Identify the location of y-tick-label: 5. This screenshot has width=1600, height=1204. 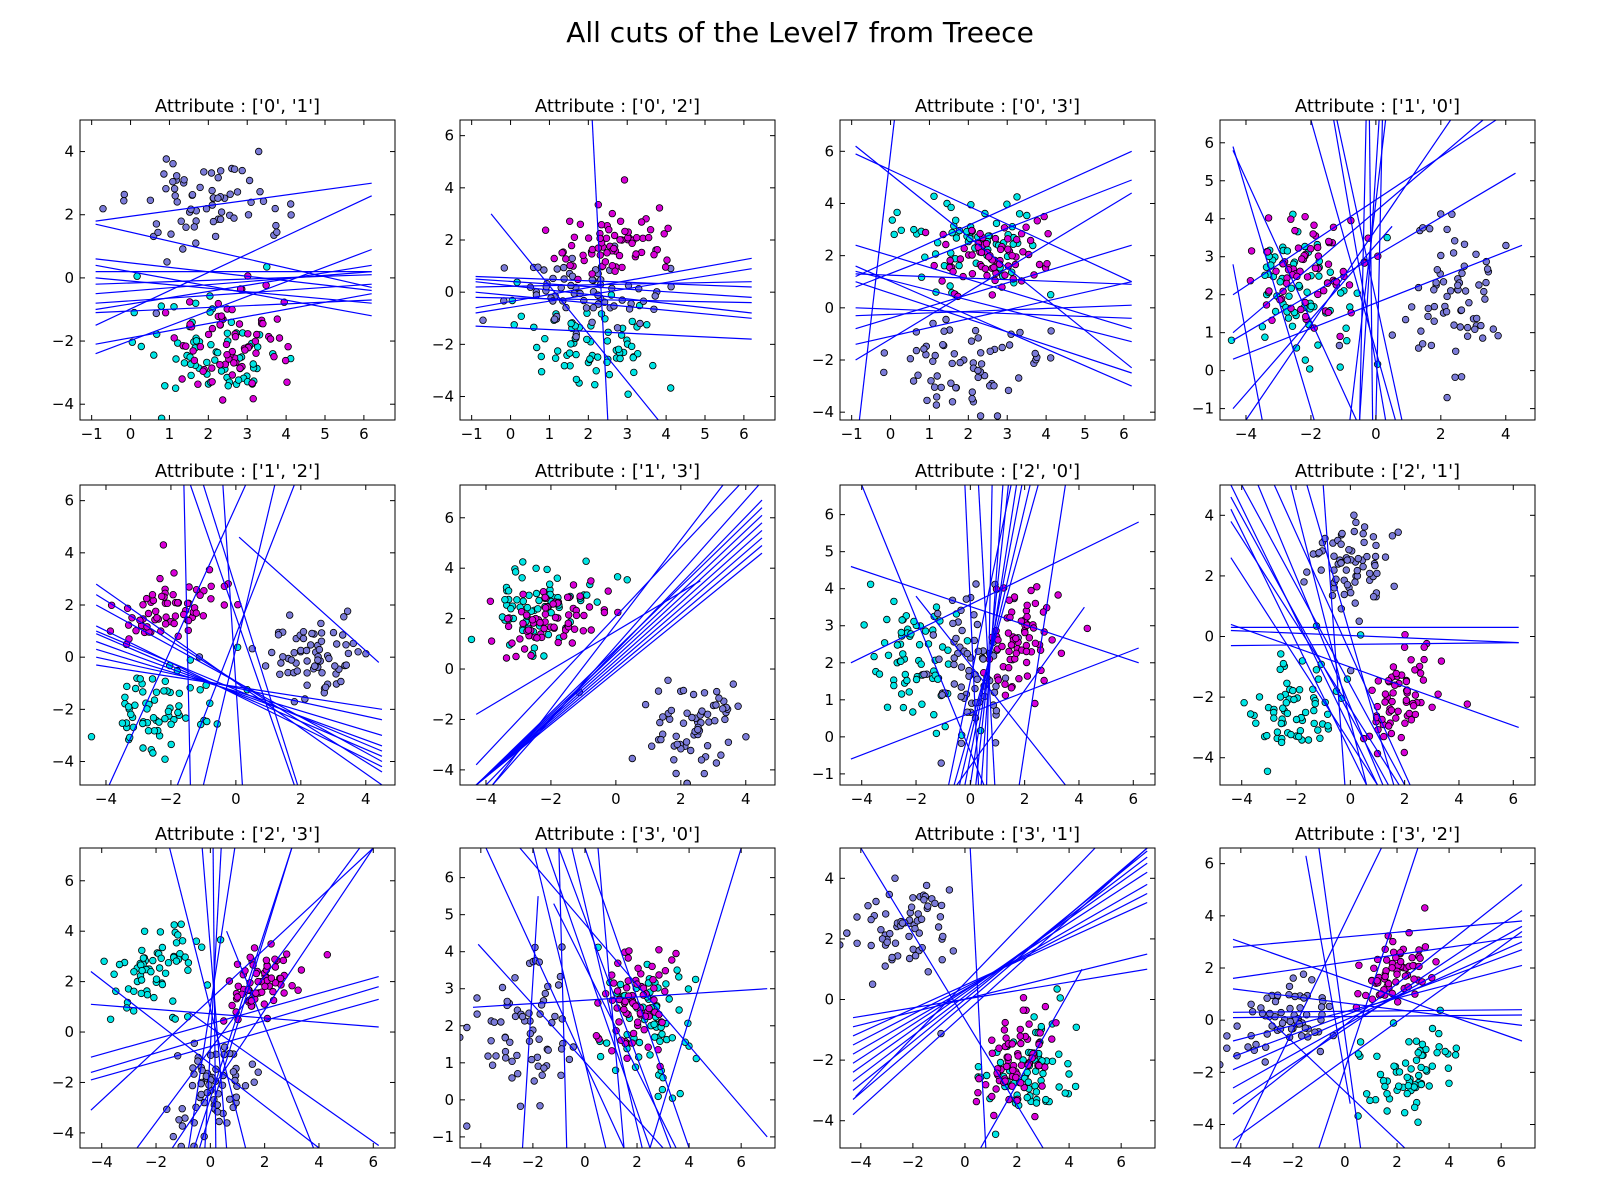
(449, 915).